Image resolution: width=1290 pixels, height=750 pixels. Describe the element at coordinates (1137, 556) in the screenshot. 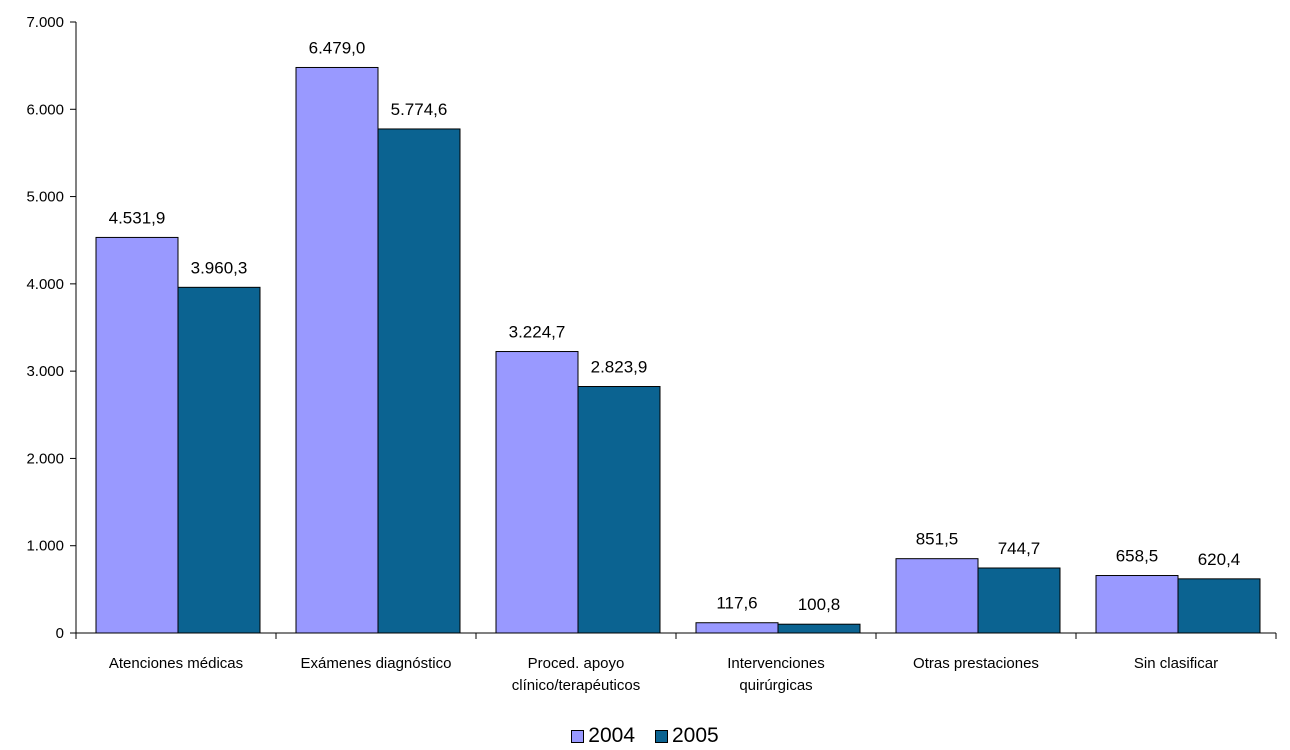

I see `data-label-2004: 658,5` at that location.